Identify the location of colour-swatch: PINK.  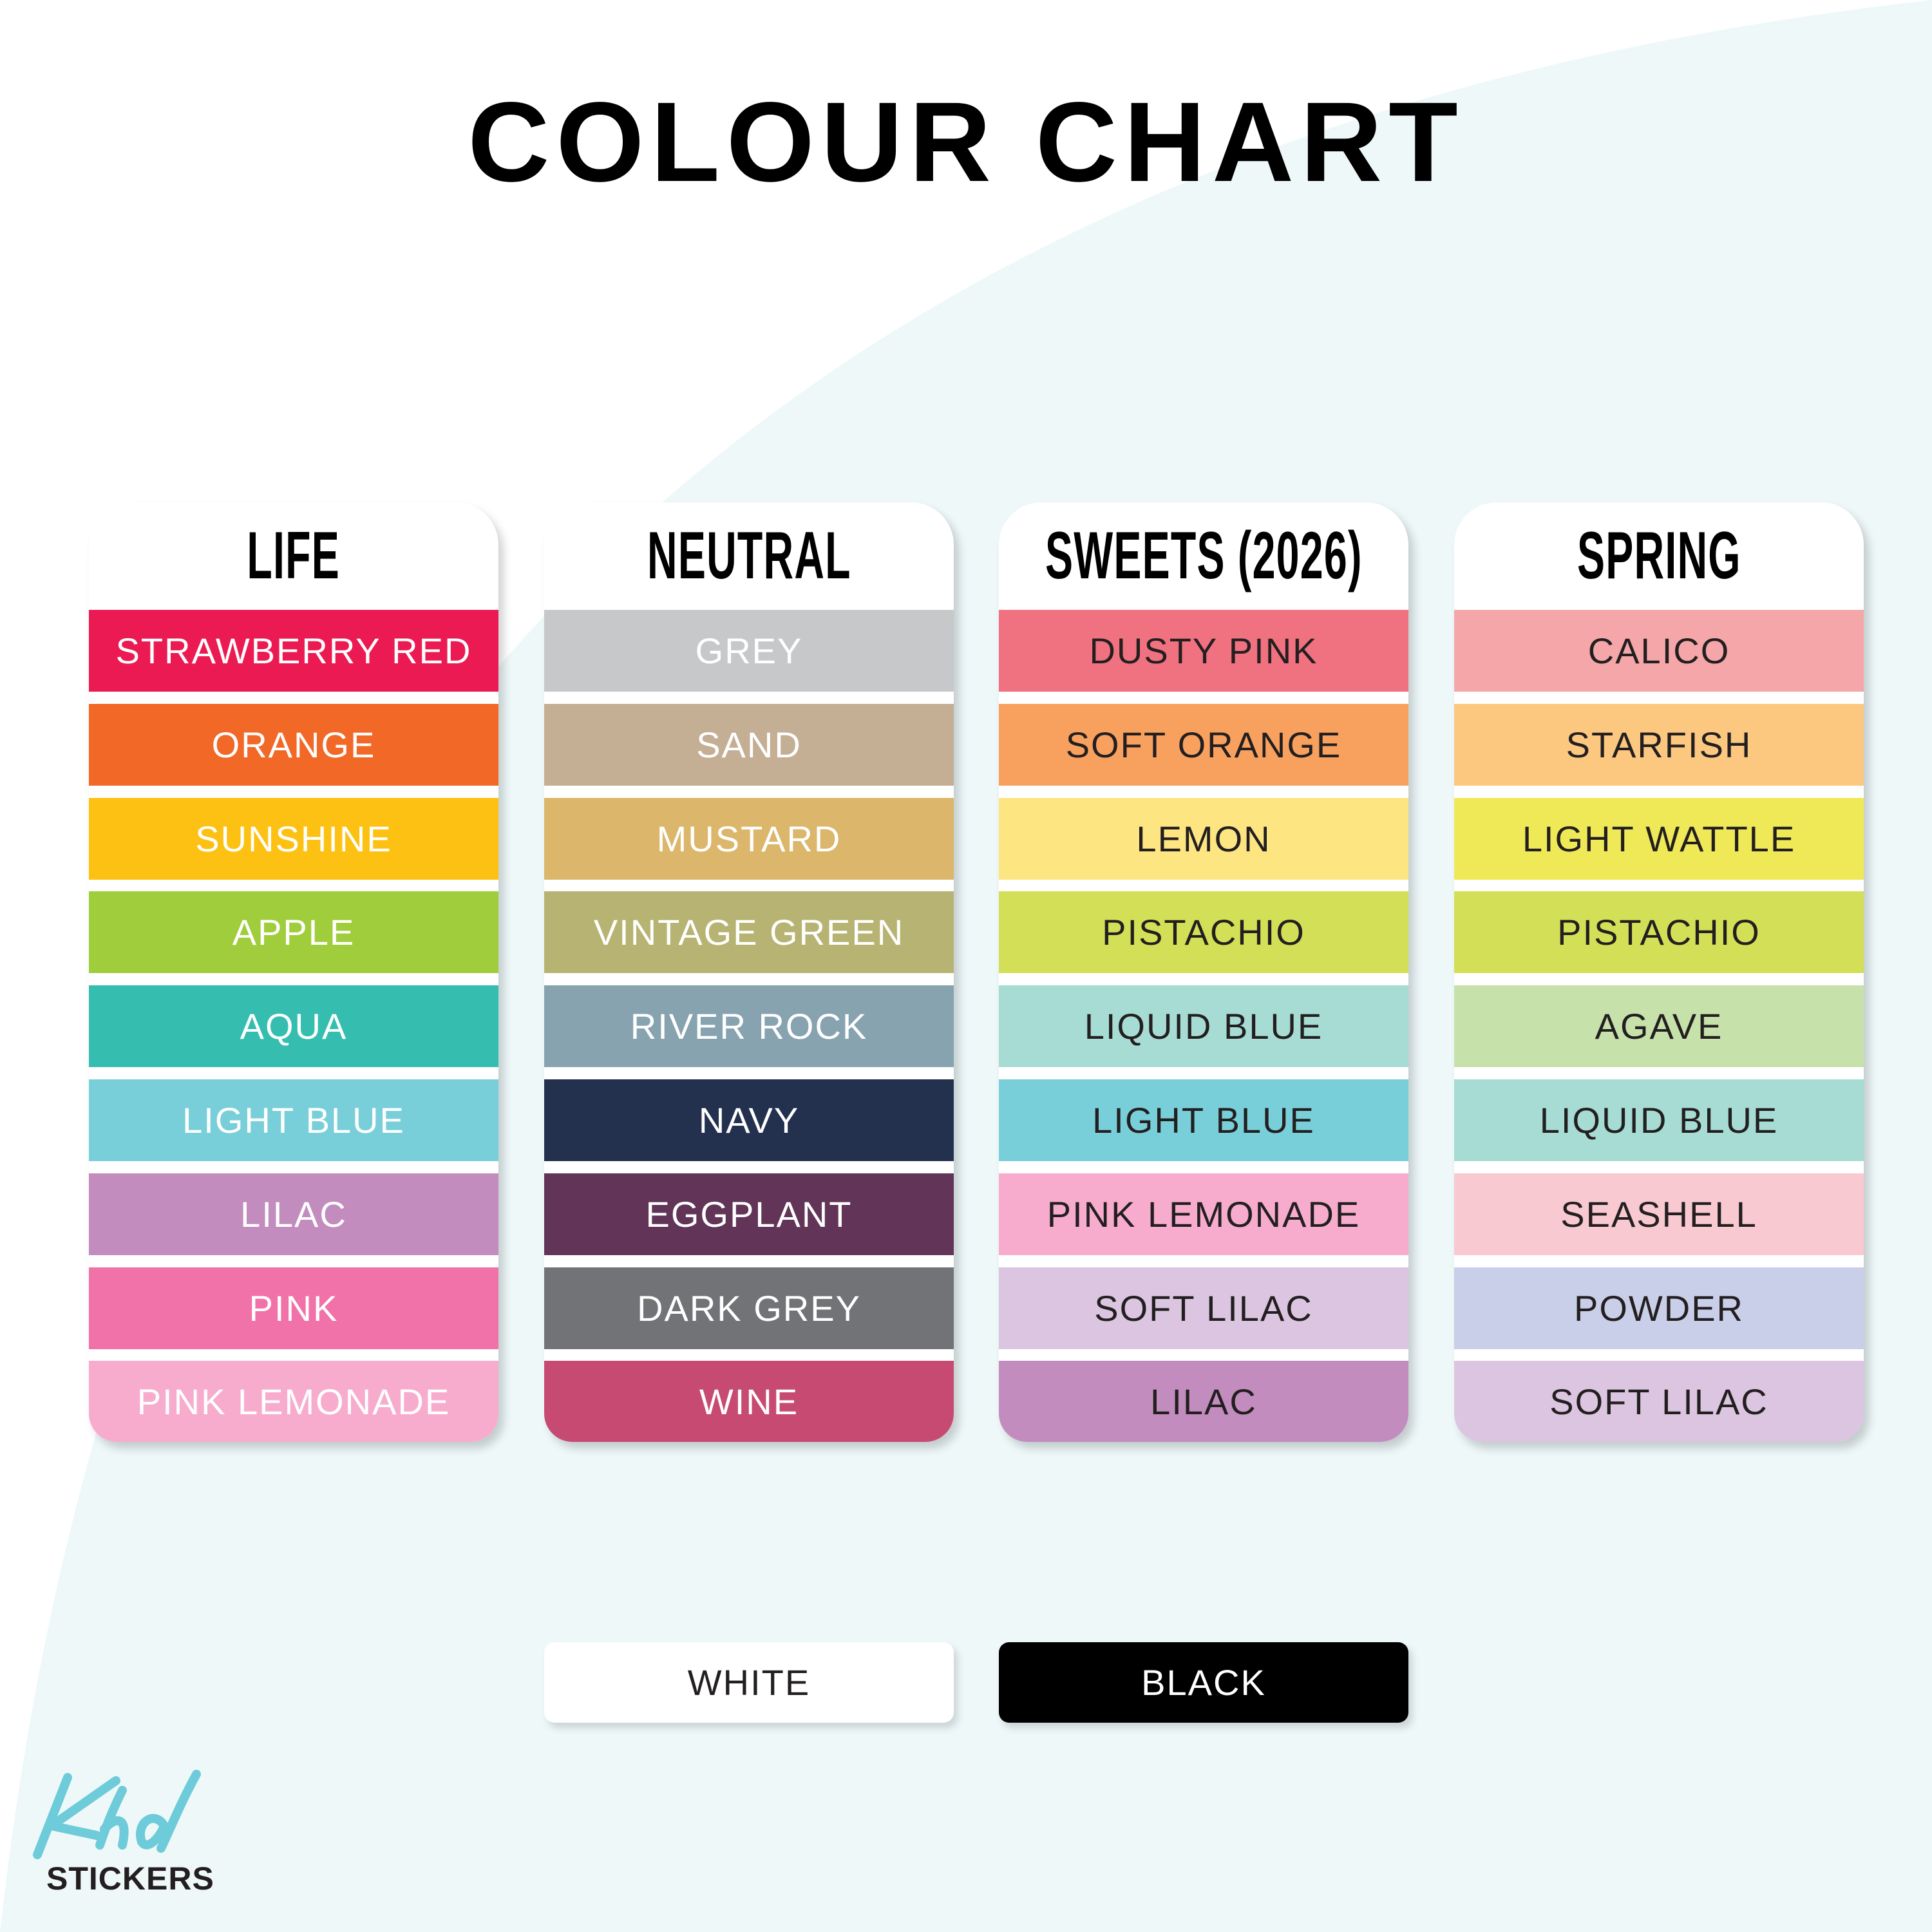
(293, 1308).